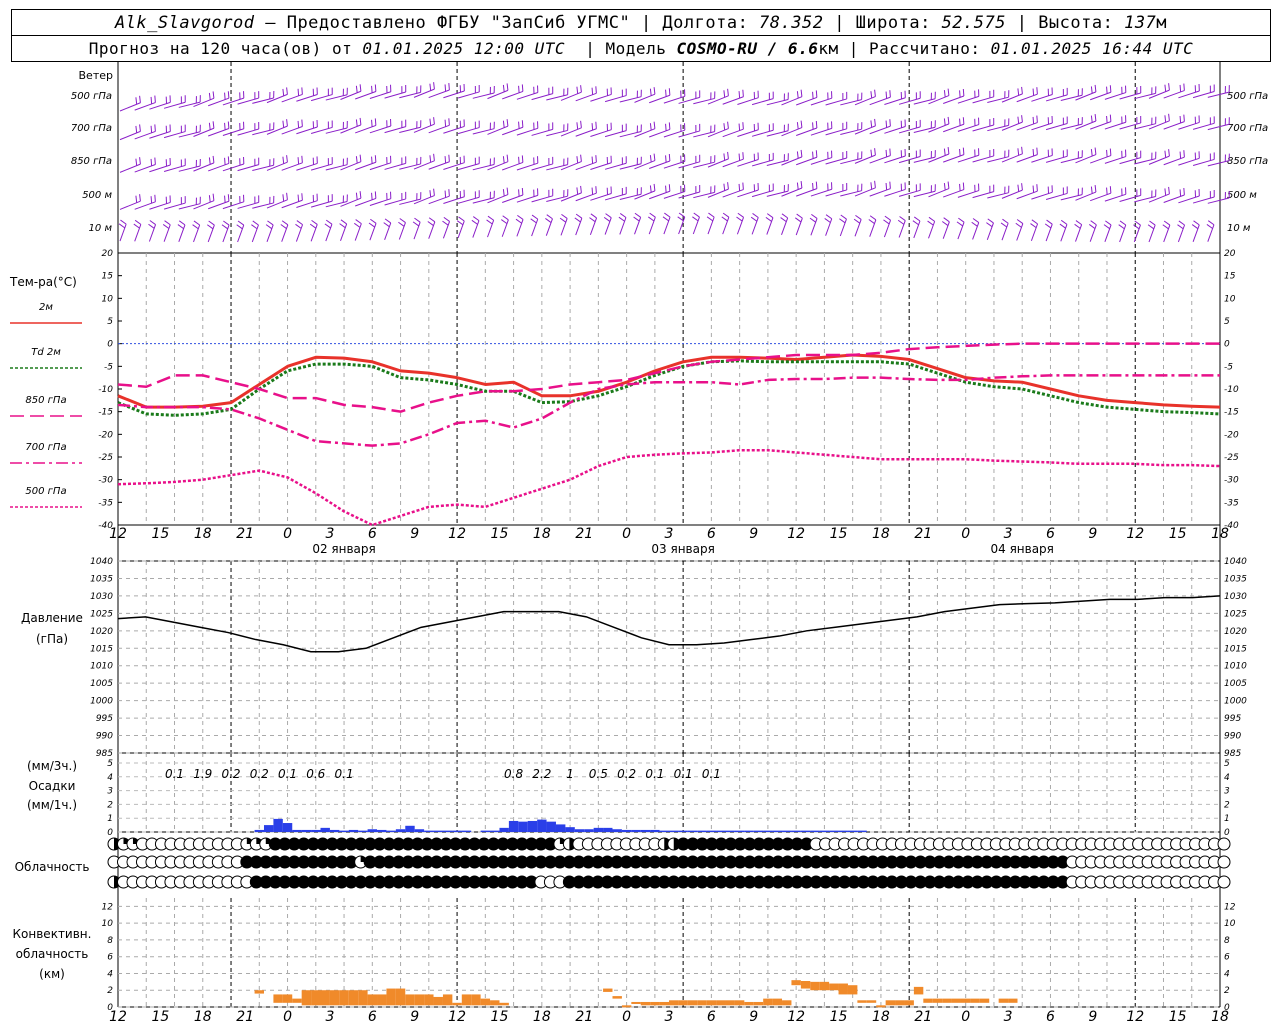 Image resolution: width=1280 pixels, height=1024 pixels. I want to click on station-name: Alk_Slavgorod, so click(184, 22).